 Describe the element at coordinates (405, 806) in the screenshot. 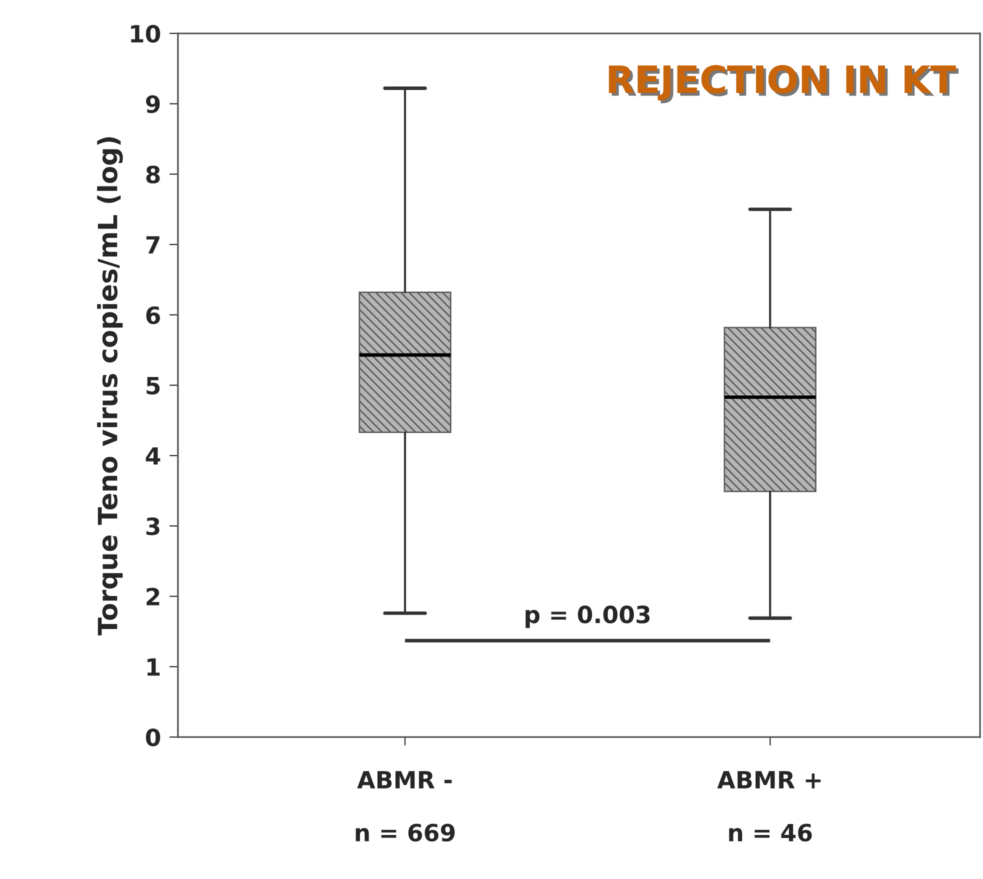

I see `category-label: ABMR - n = 669` at that location.